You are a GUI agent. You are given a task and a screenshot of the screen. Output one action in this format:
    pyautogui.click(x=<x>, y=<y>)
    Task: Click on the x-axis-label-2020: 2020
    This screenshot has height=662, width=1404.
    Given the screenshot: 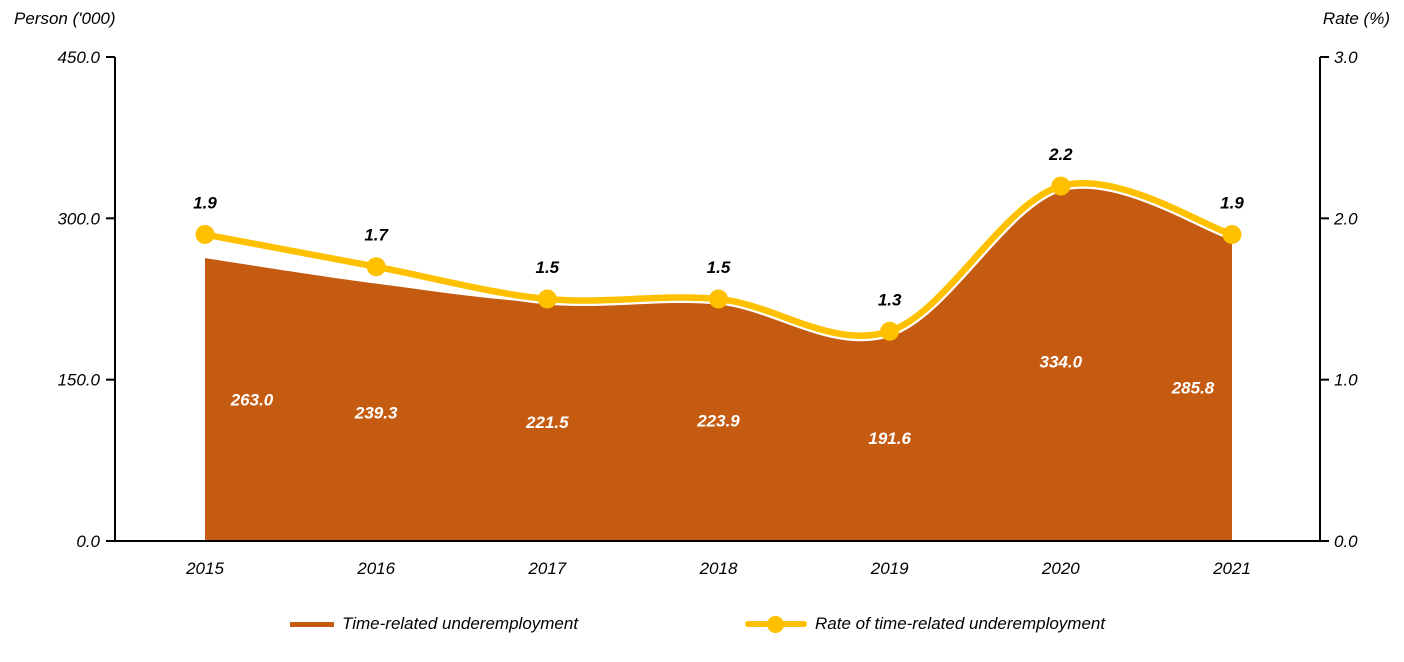 What is the action you would take?
    pyautogui.click(x=1060, y=568)
    